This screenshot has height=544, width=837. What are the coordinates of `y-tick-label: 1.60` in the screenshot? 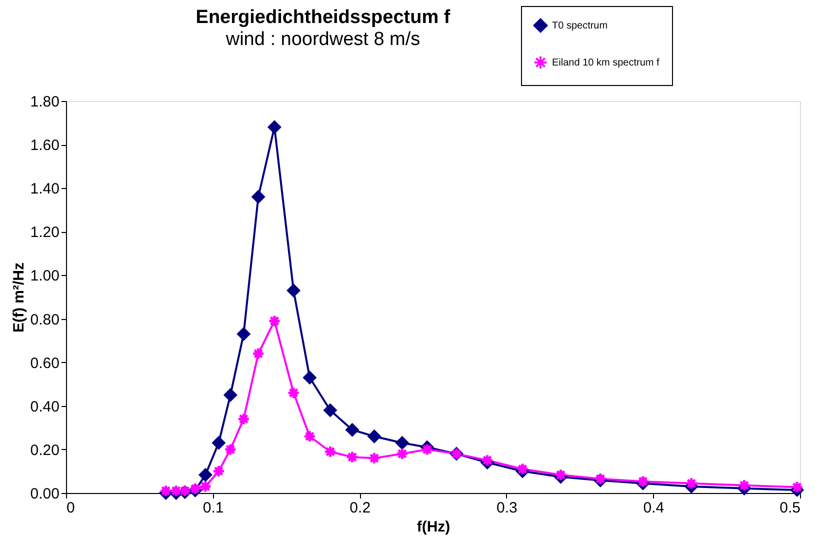 It's located at (45, 145).